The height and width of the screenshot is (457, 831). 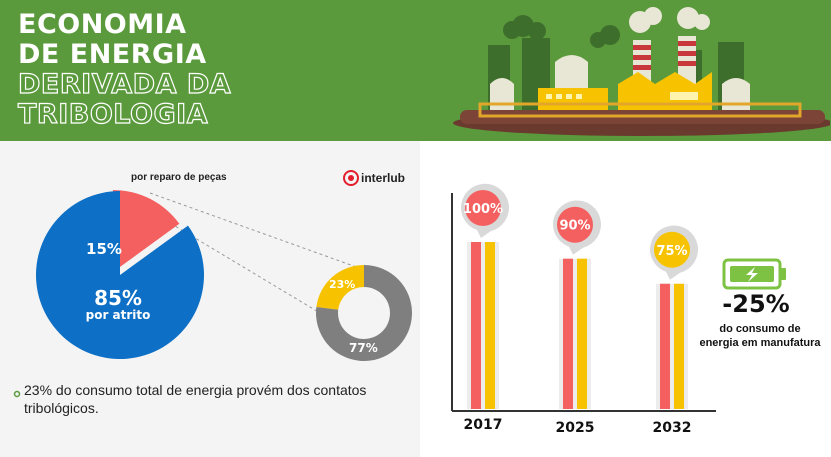 I want to click on label-15: 15%, so click(x=104, y=249).